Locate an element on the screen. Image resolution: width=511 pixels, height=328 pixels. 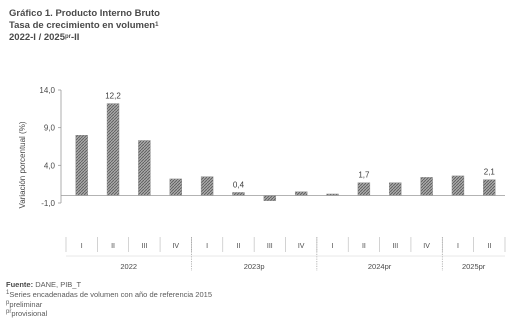
data-label: 12,2 is located at coordinates (113, 96).